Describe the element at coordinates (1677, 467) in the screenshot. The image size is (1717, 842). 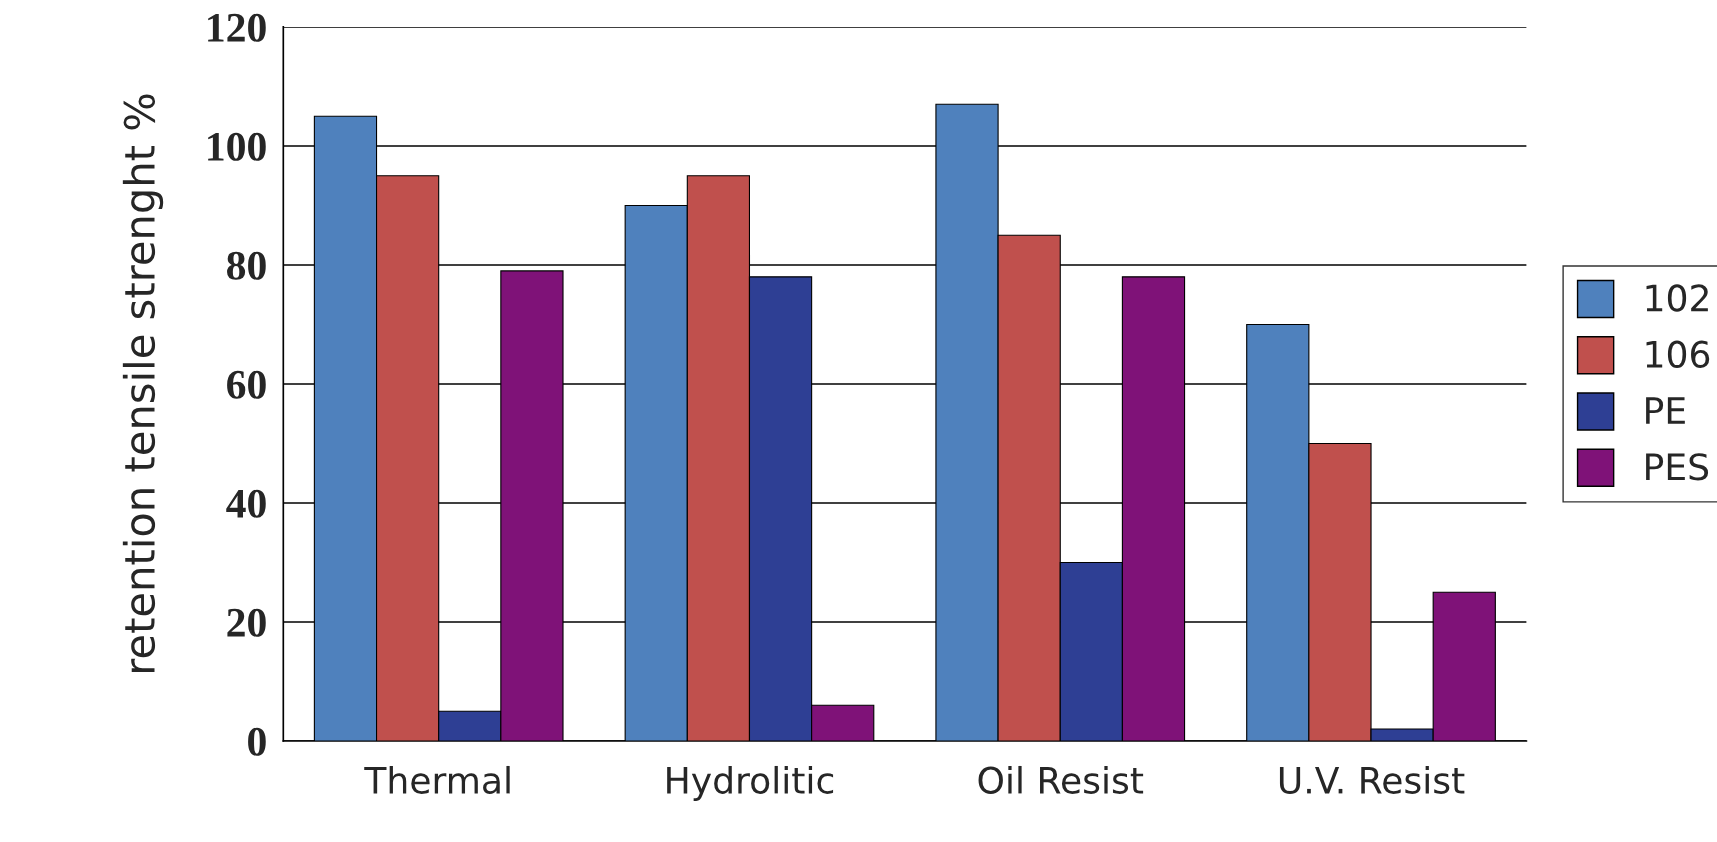
I see `legend-label: PES` at that location.